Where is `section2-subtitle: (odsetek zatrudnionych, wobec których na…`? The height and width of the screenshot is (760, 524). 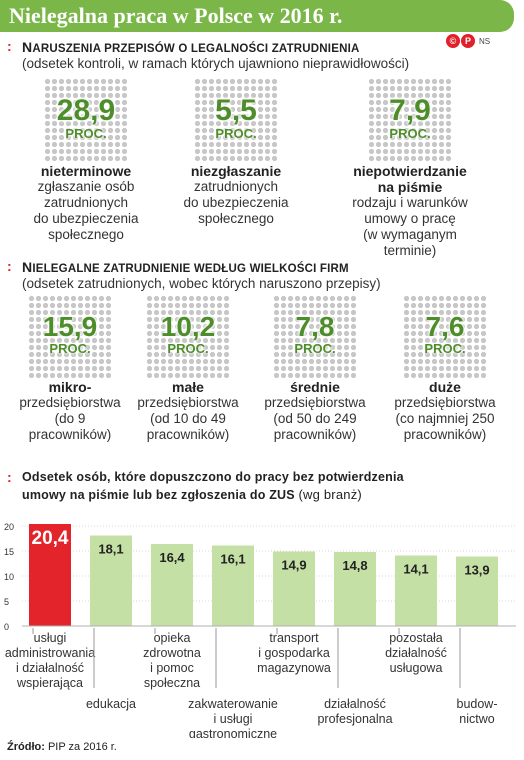 section2-subtitle: (odsetek zatrudnionych, wobec których na… is located at coordinates (201, 283).